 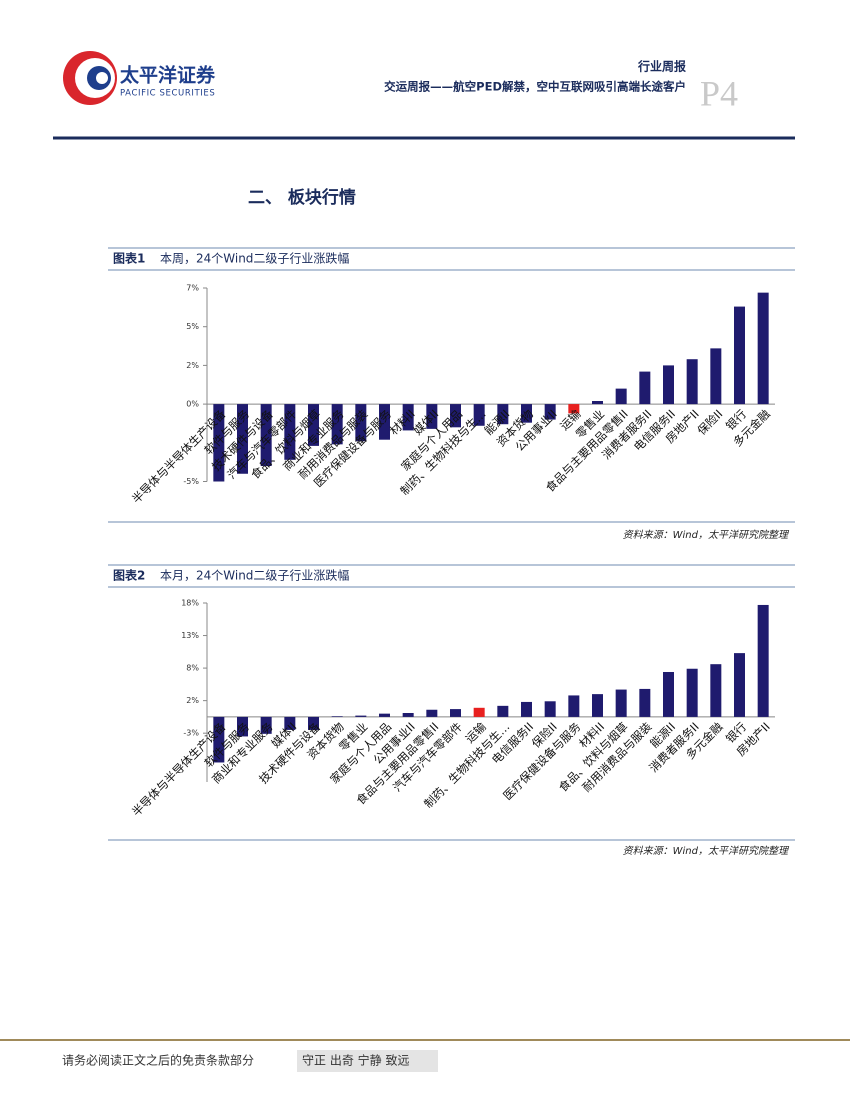 What do you see at coordinates (90, 78) in the screenshot?
I see `logo` at bounding box center [90, 78].